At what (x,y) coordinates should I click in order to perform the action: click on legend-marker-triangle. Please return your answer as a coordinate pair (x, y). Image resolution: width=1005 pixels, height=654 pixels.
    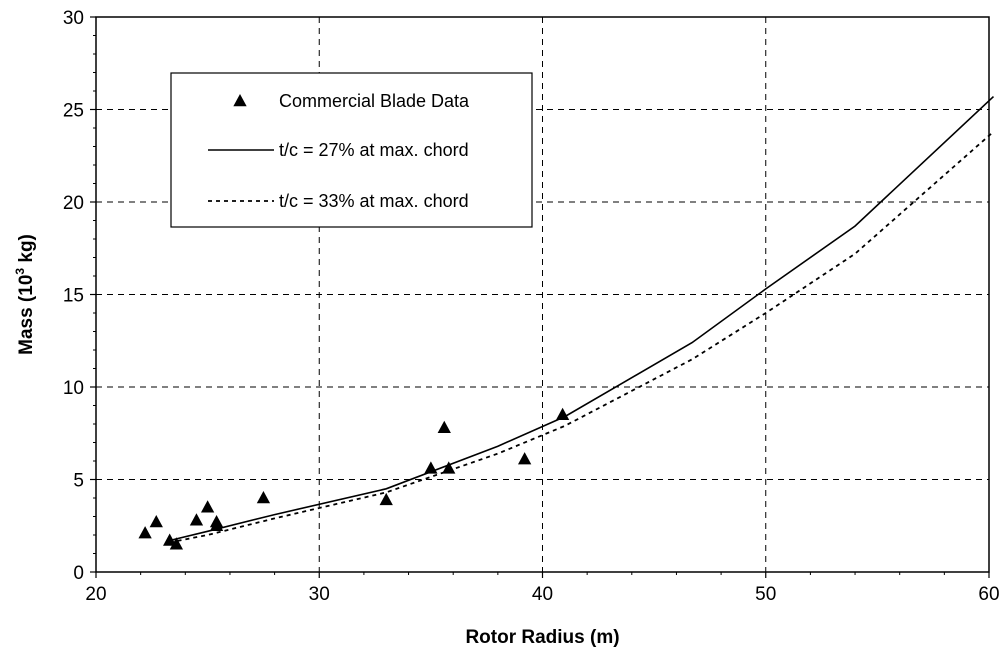
    Looking at the image, I should click on (240, 100).